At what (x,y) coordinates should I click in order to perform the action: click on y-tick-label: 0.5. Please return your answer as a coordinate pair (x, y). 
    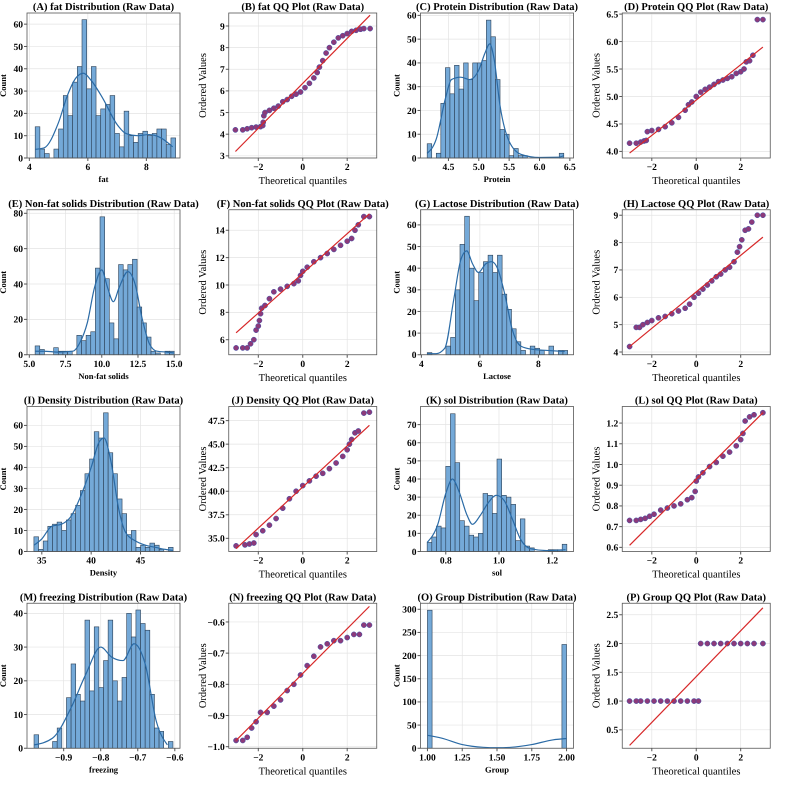
    Looking at the image, I should click on (612, 731).